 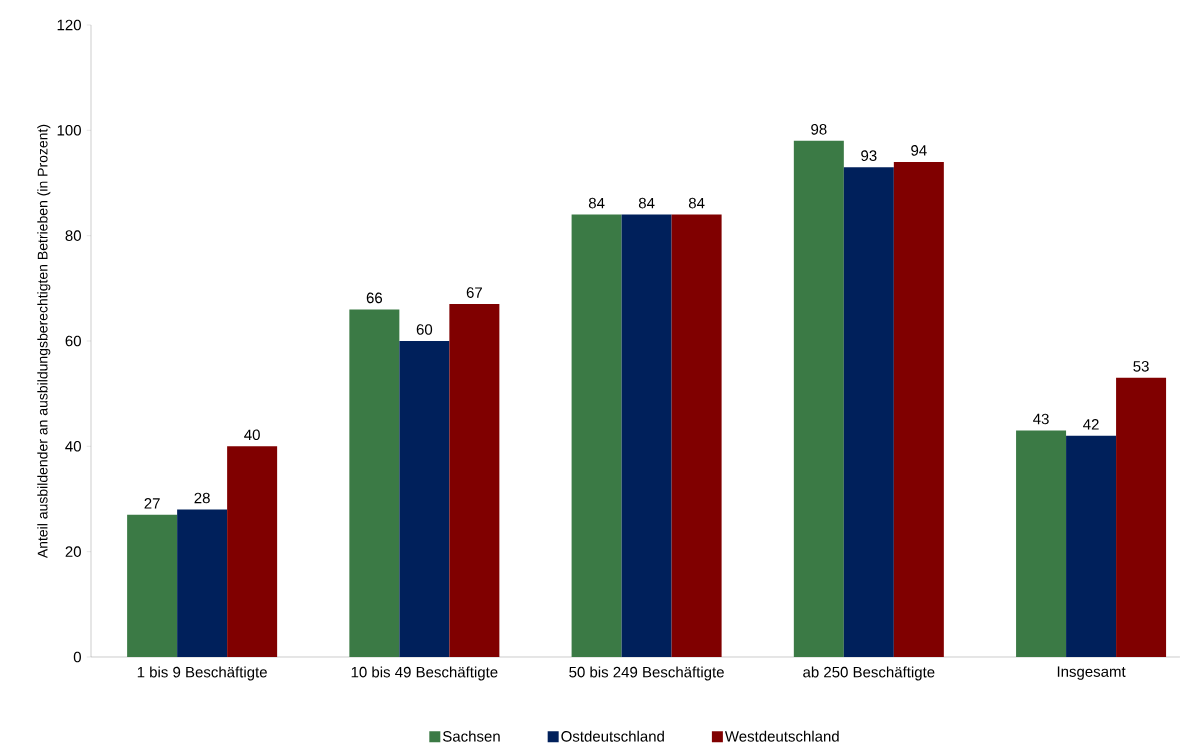 I want to click on x-tick-label: 10 bis 49 Beschäftigte, so click(x=424, y=673).